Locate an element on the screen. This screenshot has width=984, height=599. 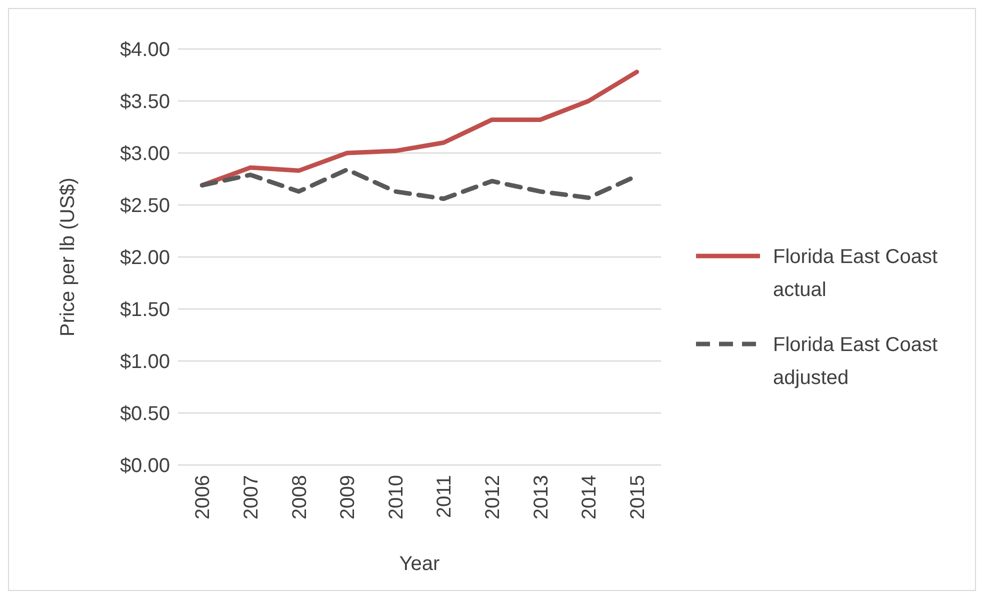
y-tick-label: $1.50 is located at coordinates (145, 310).